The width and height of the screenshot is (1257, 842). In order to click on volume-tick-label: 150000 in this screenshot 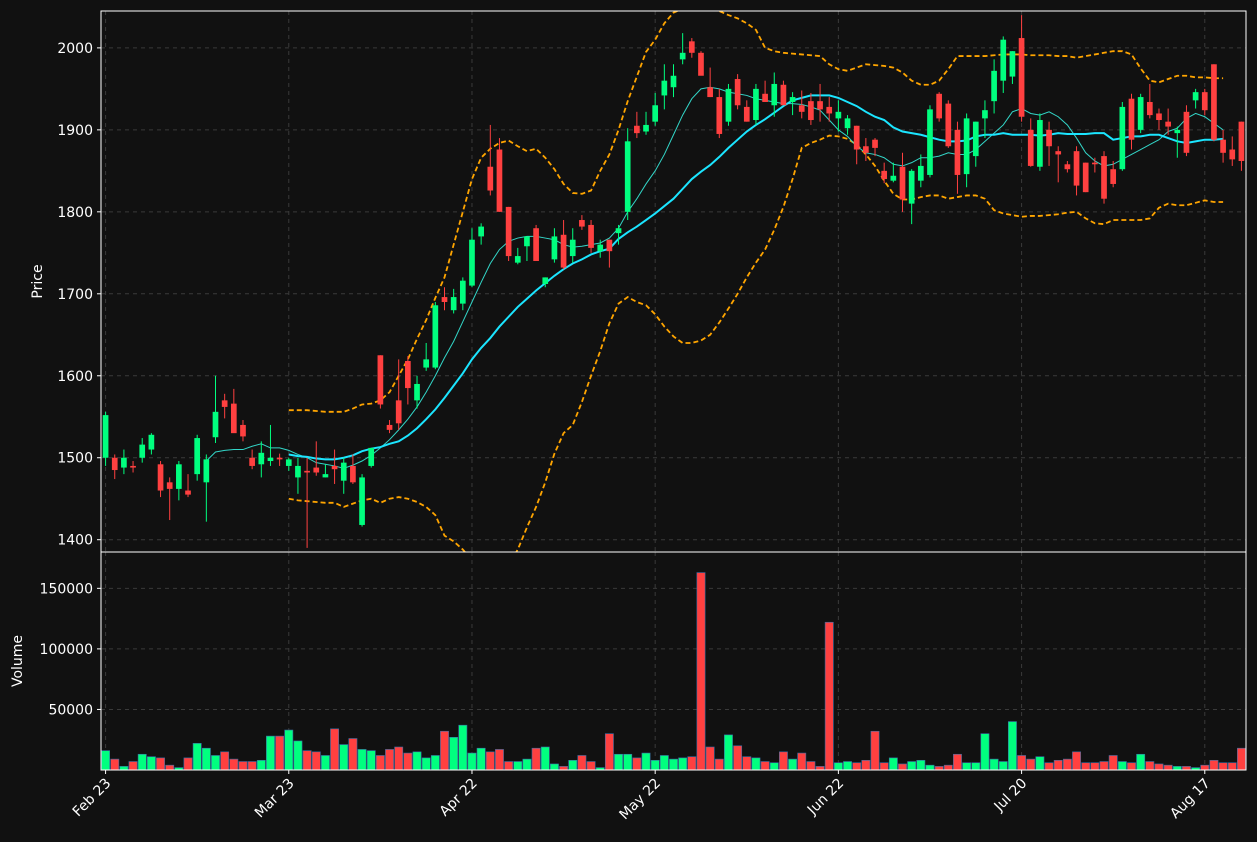, I will do `click(66, 589)`.